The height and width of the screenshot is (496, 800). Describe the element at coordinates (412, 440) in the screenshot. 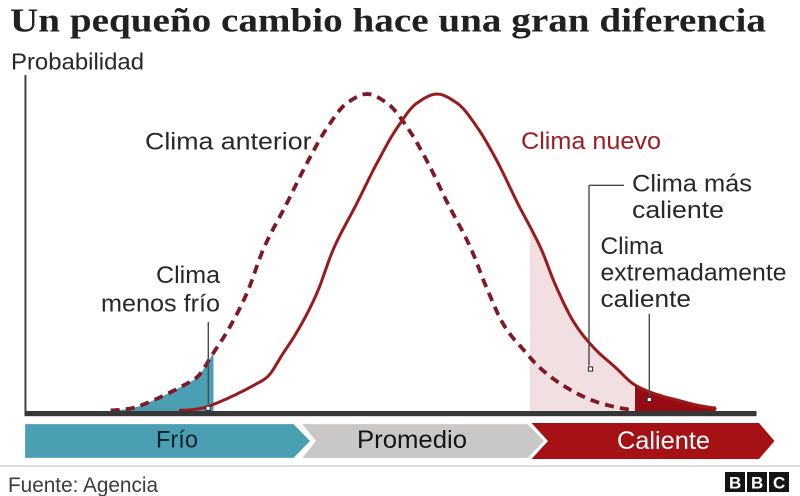

I see `svg-text: Promedio` at that location.